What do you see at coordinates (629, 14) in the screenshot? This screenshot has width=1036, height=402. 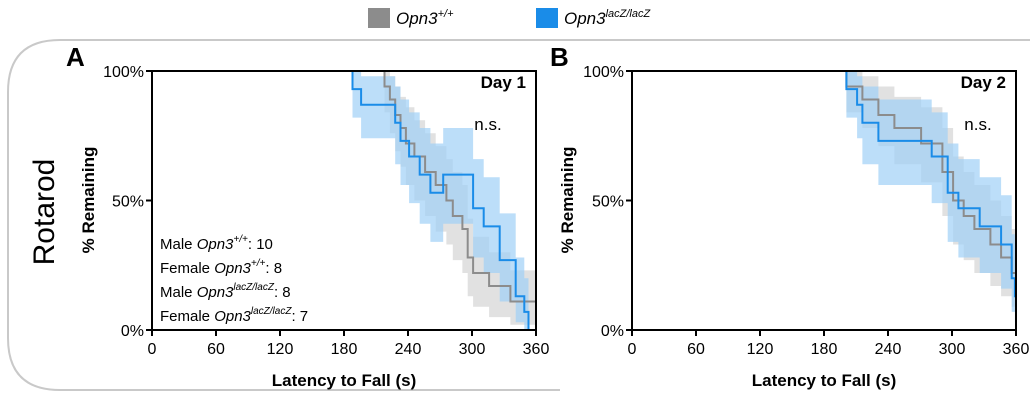 I see `legend-sup-ko: lacZ/lacZ` at bounding box center [629, 14].